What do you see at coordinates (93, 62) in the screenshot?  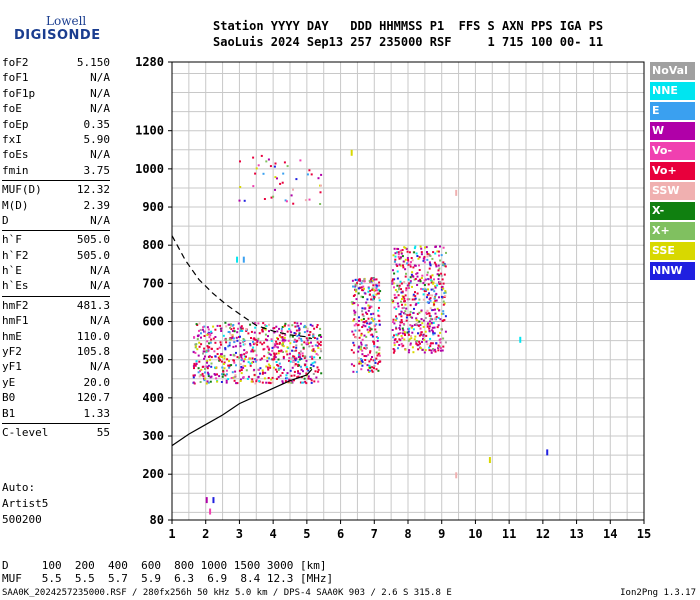 I see `param-value: 5.150` at bounding box center [93, 62].